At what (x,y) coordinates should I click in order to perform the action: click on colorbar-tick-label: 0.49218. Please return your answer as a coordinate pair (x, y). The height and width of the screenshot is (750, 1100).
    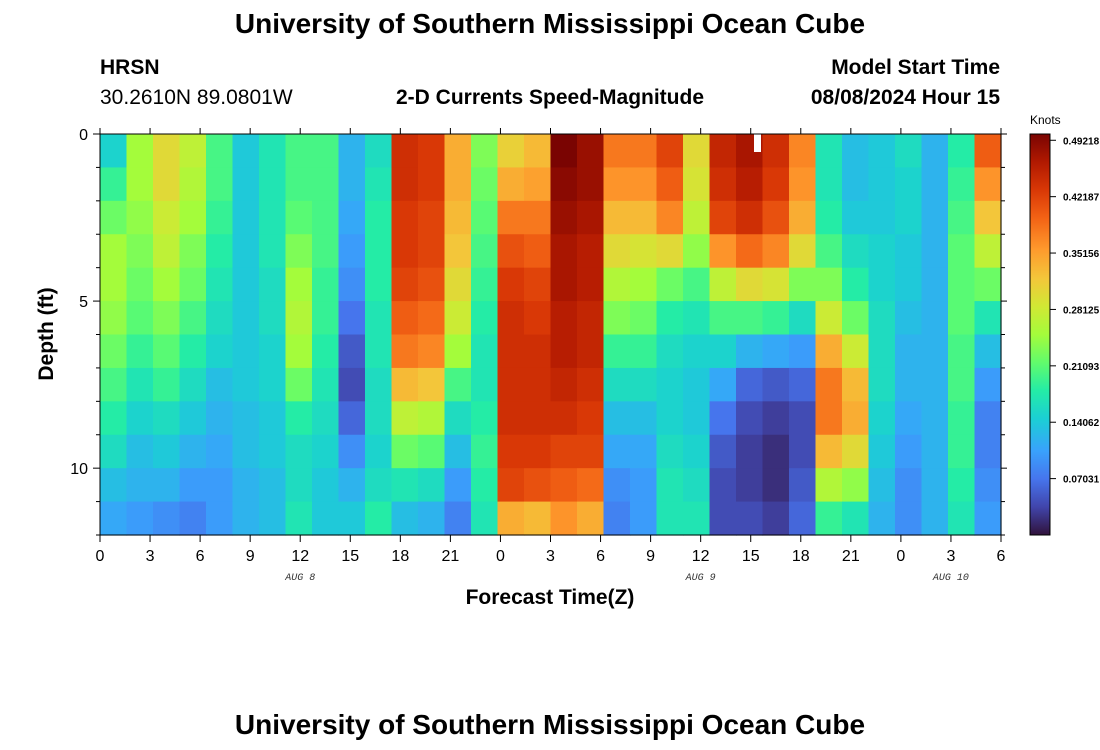
    Looking at the image, I should click on (1081, 141).